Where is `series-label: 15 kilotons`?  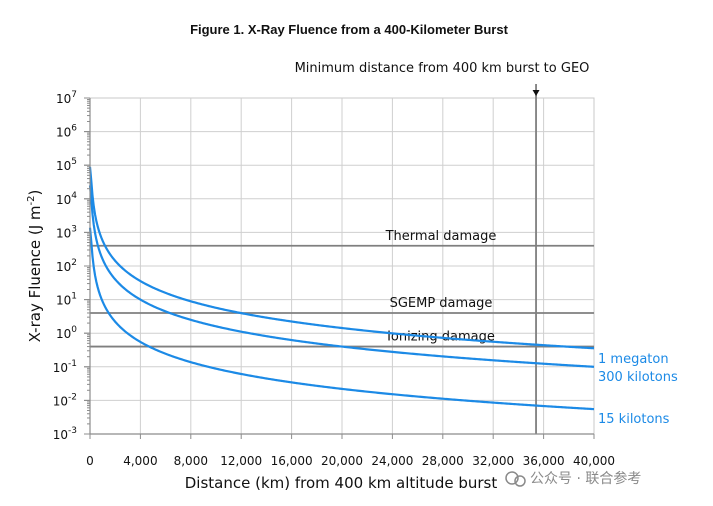
series-label: 15 kilotons is located at coordinates (634, 419).